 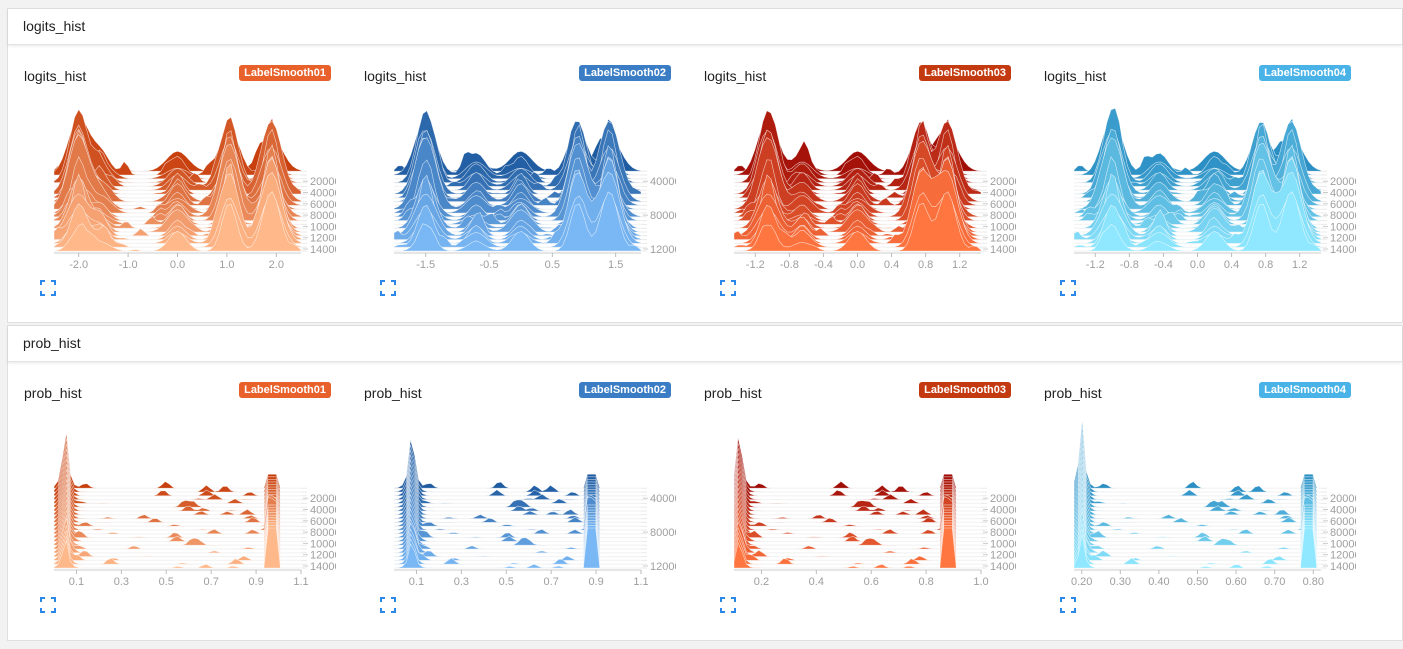 What do you see at coordinates (705, 27) in the screenshot?
I see `section-title: logits_hist` at bounding box center [705, 27].